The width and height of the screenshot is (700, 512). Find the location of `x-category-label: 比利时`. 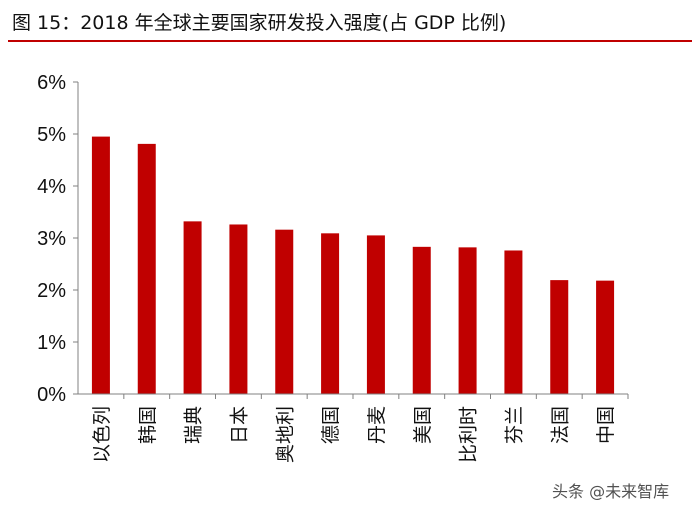

x-category-label: 比利时 is located at coordinates (469, 434).